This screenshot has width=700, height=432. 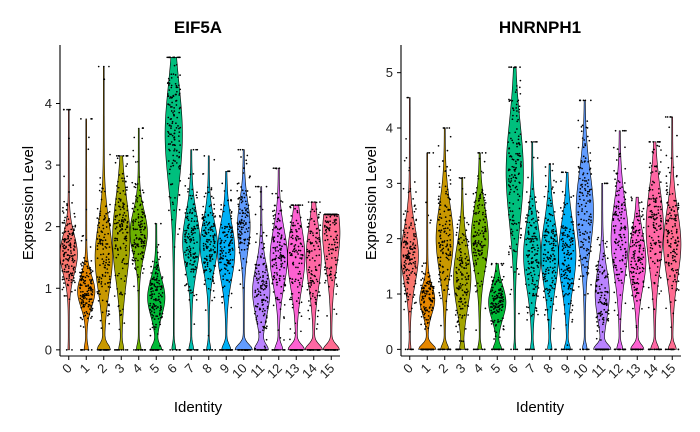 What do you see at coordinates (389, 72) in the screenshot?
I see `y-tick-label: 5` at bounding box center [389, 72].